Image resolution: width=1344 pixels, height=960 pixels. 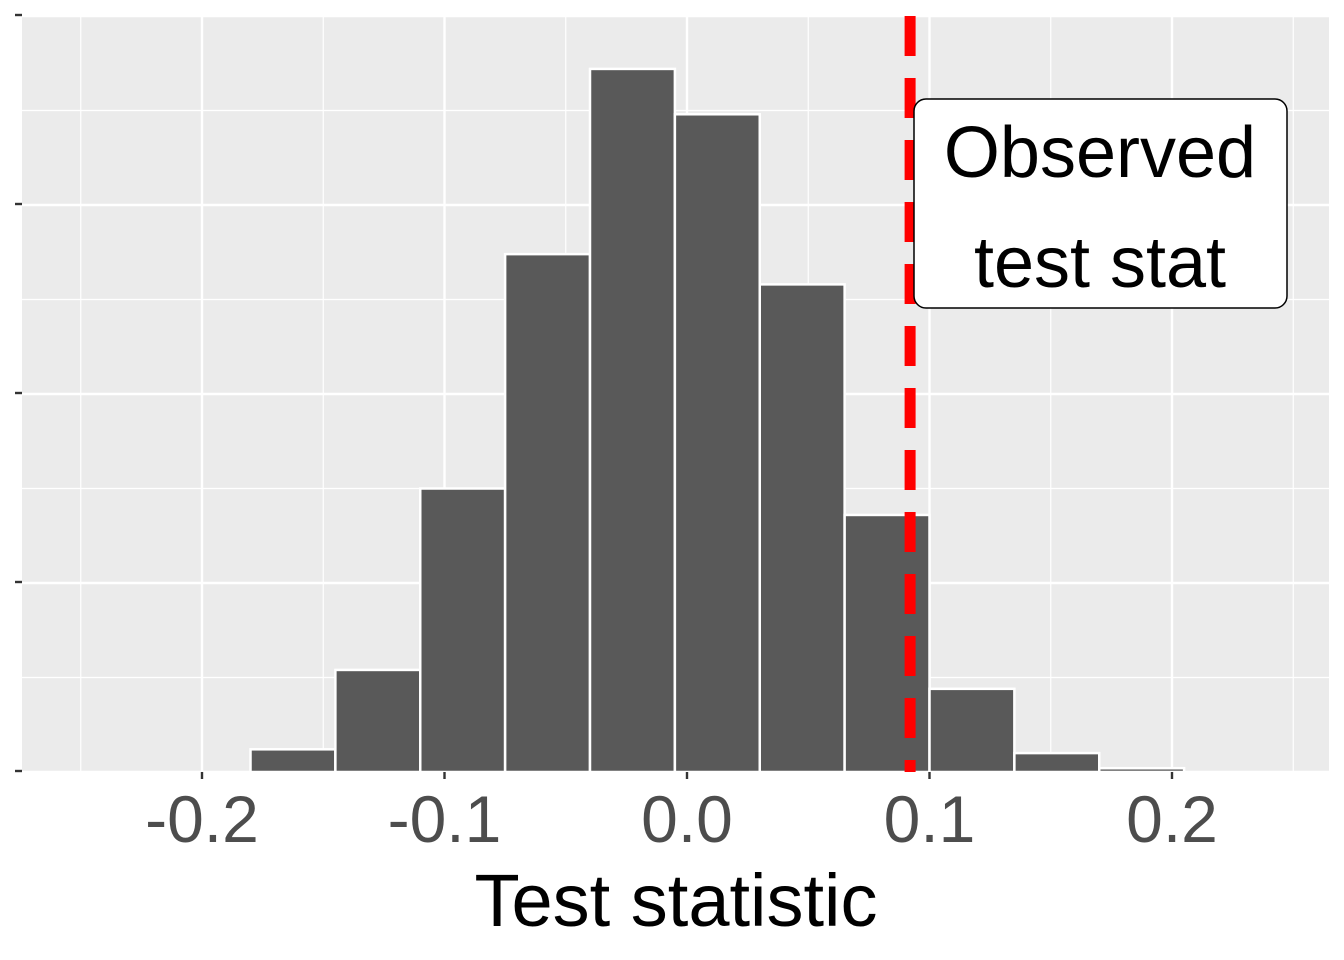 What do you see at coordinates (445, 819) in the screenshot?
I see `x-tick-label: -0.1` at bounding box center [445, 819].